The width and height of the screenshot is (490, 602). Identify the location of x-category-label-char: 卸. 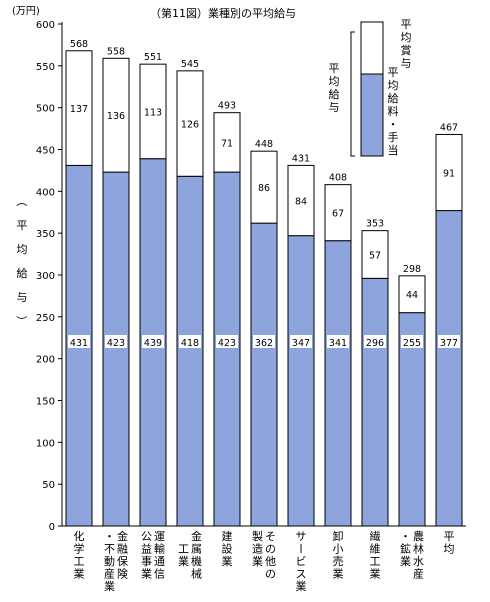
(338, 536).